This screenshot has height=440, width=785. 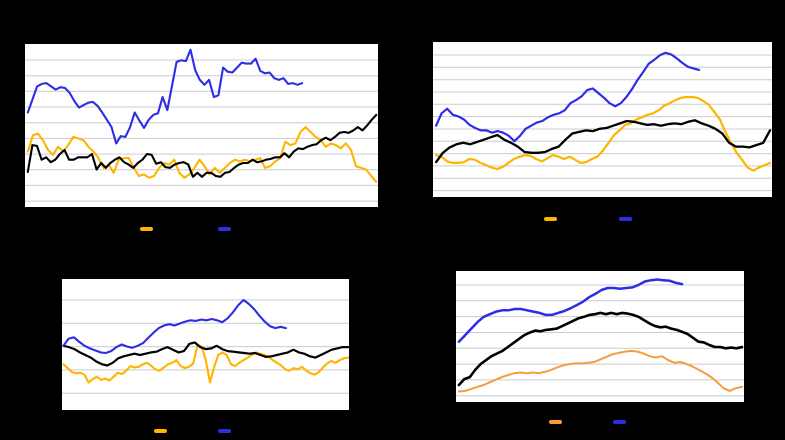 I want to click on legend-swatch-blue-bottom-right, so click(x=619, y=422).